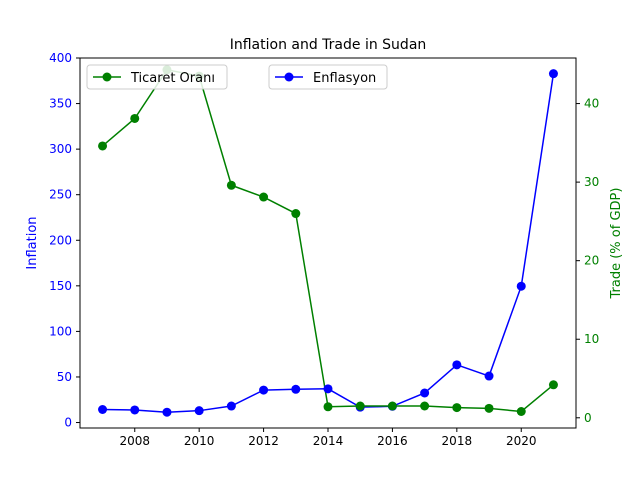  Describe the element at coordinates (616, 244) in the screenshot. I see `y-axis-right-label: Trade (% of GDP)` at that location.